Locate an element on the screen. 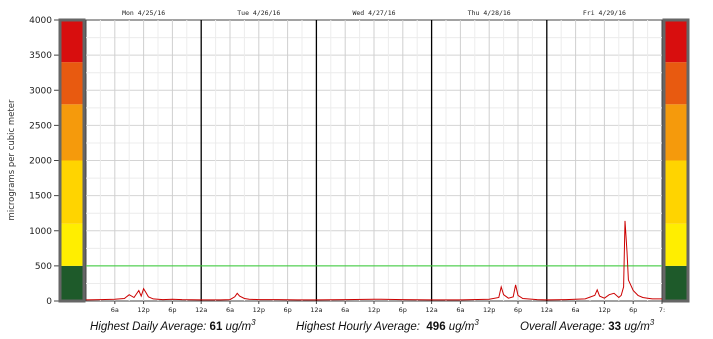  daily-average-label: Highest Daily Average: is located at coordinates (148, 326).